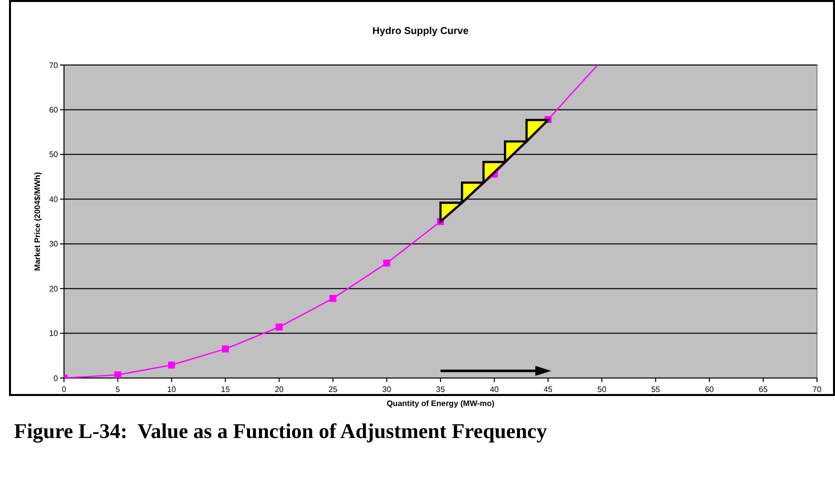 This screenshot has width=835, height=490. Describe the element at coordinates (172, 389) in the screenshot. I see `x-tick-label: 10` at that location.